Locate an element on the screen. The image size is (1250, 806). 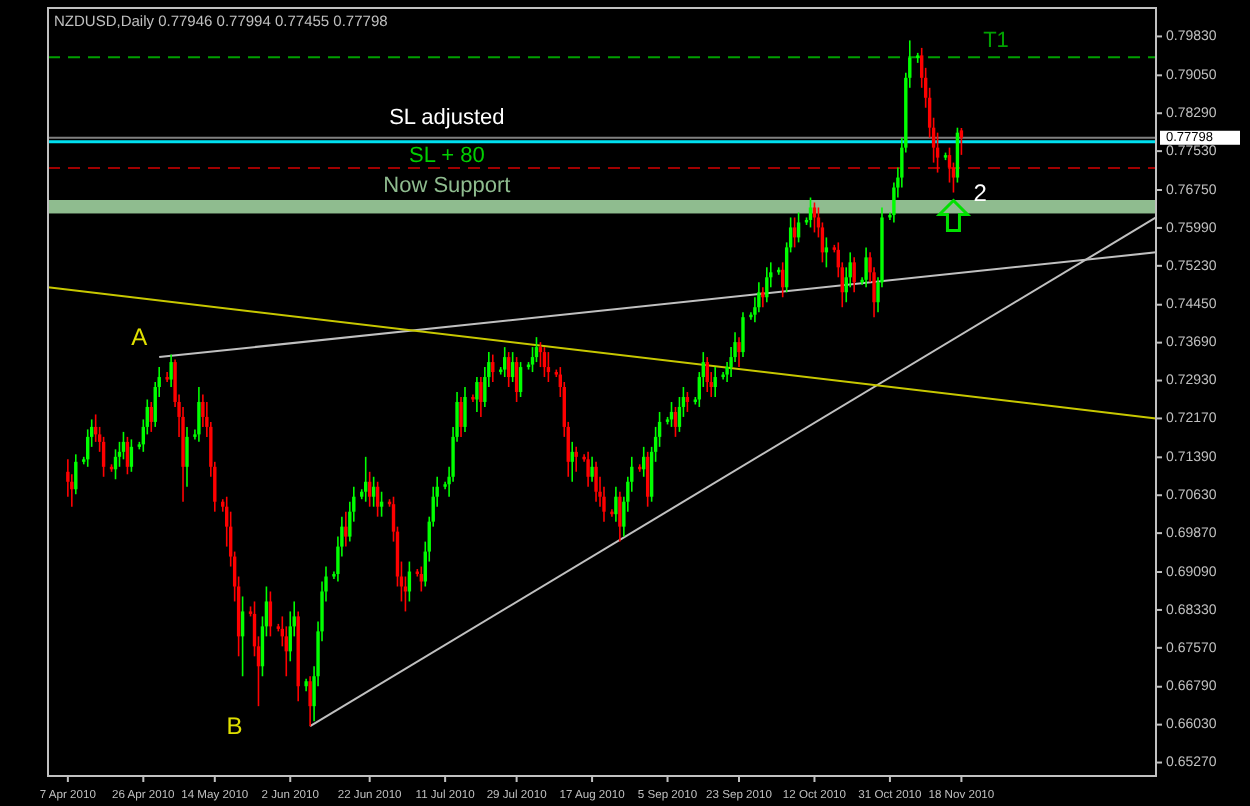
annotation: SL adjusted is located at coordinates (447, 117).